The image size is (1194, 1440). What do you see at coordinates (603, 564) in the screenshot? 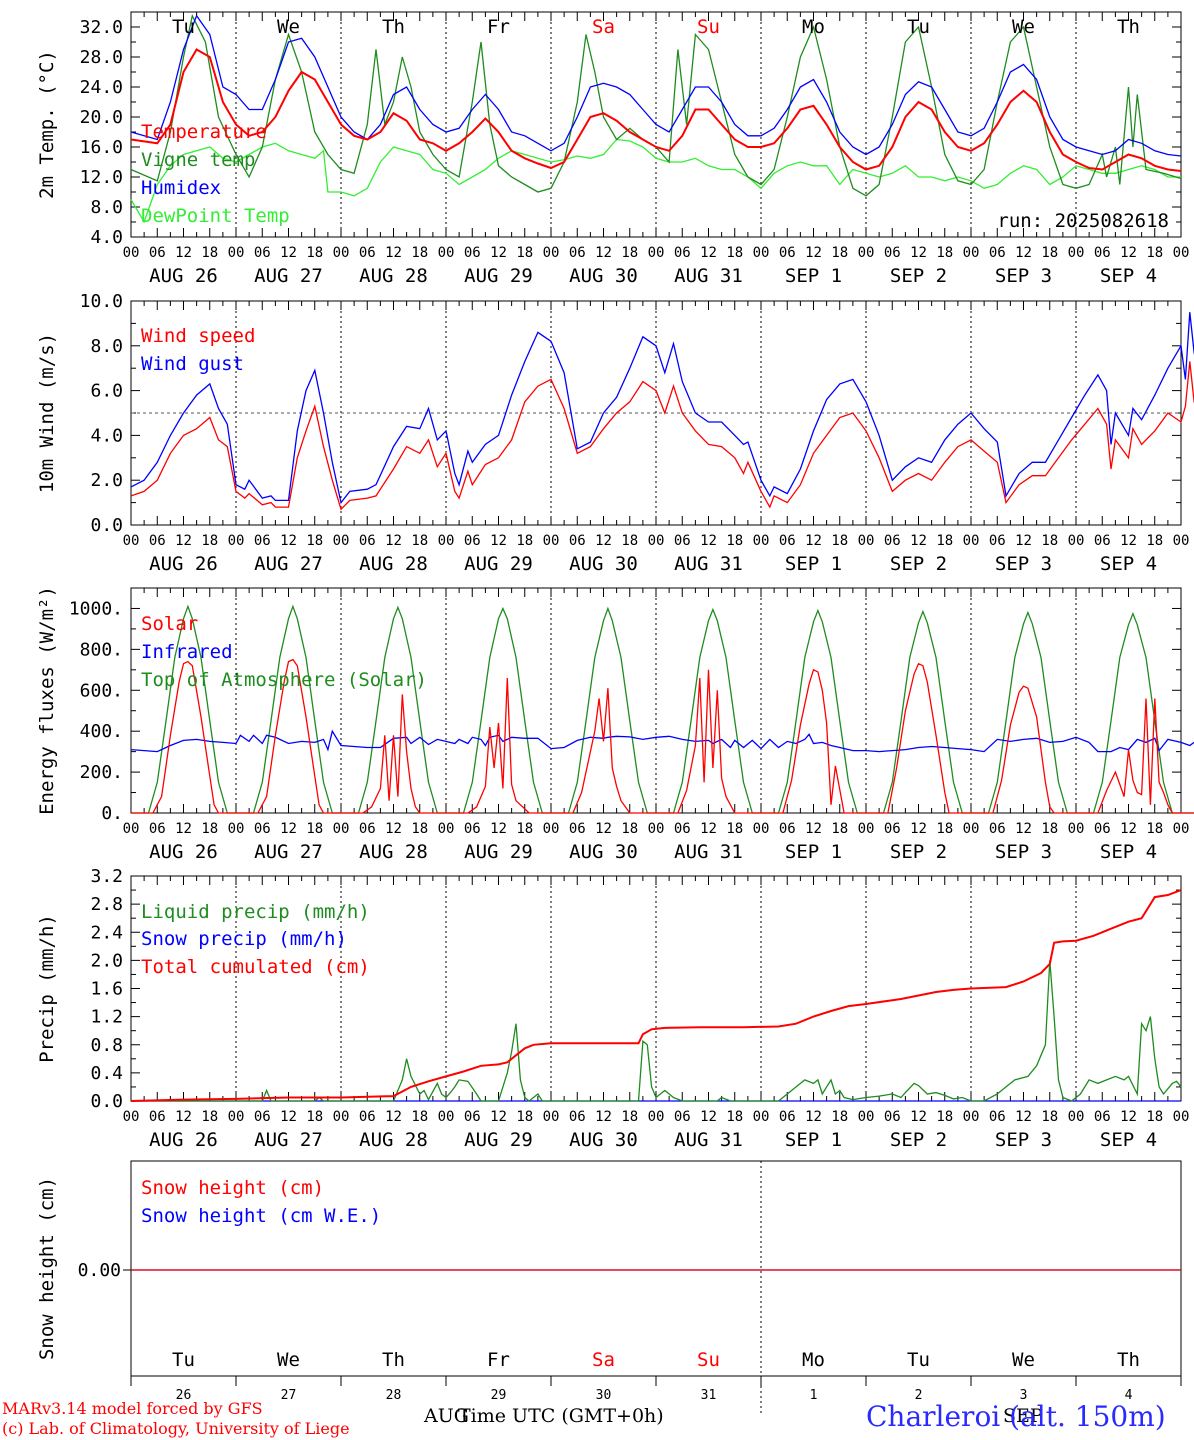
I see `date-tick-label: AUG 30` at bounding box center [603, 564].